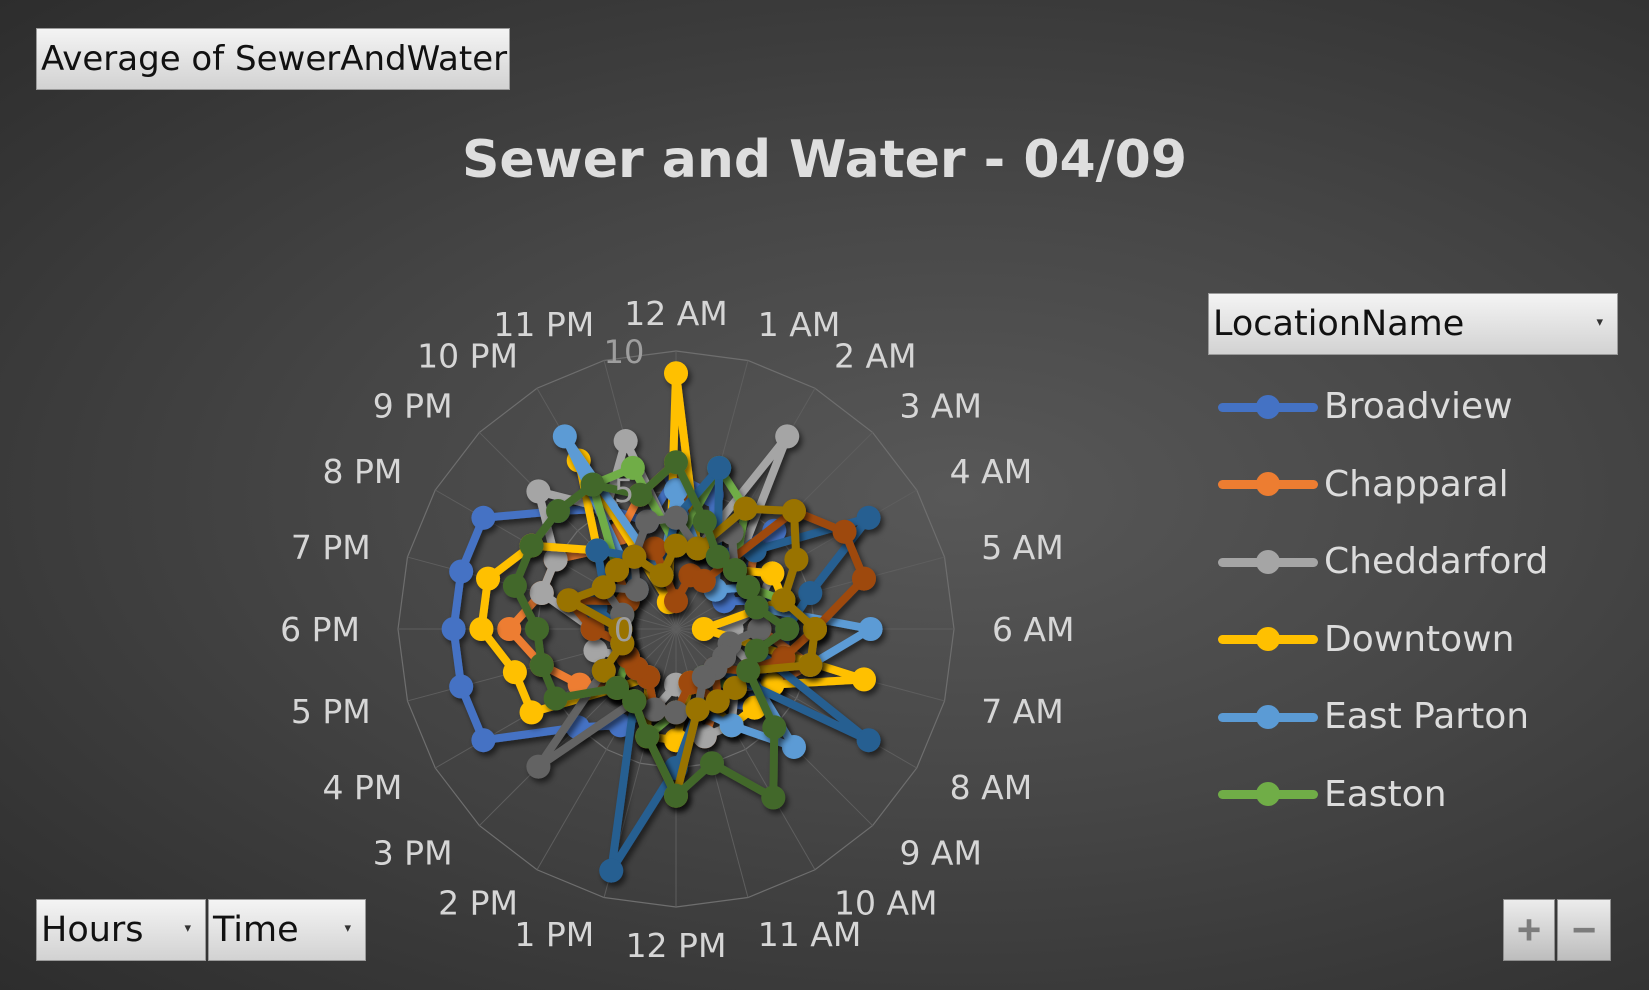 This screenshot has width=1649, height=990. What do you see at coordinates (467, 355) in the screenshot?
I see `category-label: 10 PM` at bounding box center [467, 355].